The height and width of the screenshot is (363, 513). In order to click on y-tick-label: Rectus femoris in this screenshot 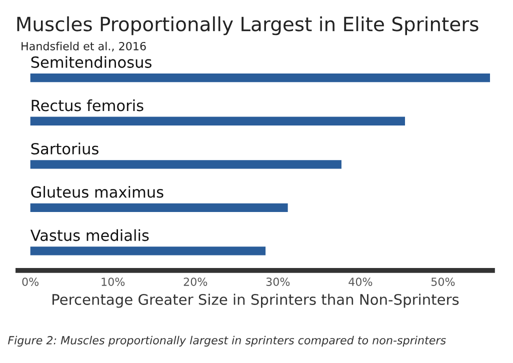, I will do `click(88, 105)`.